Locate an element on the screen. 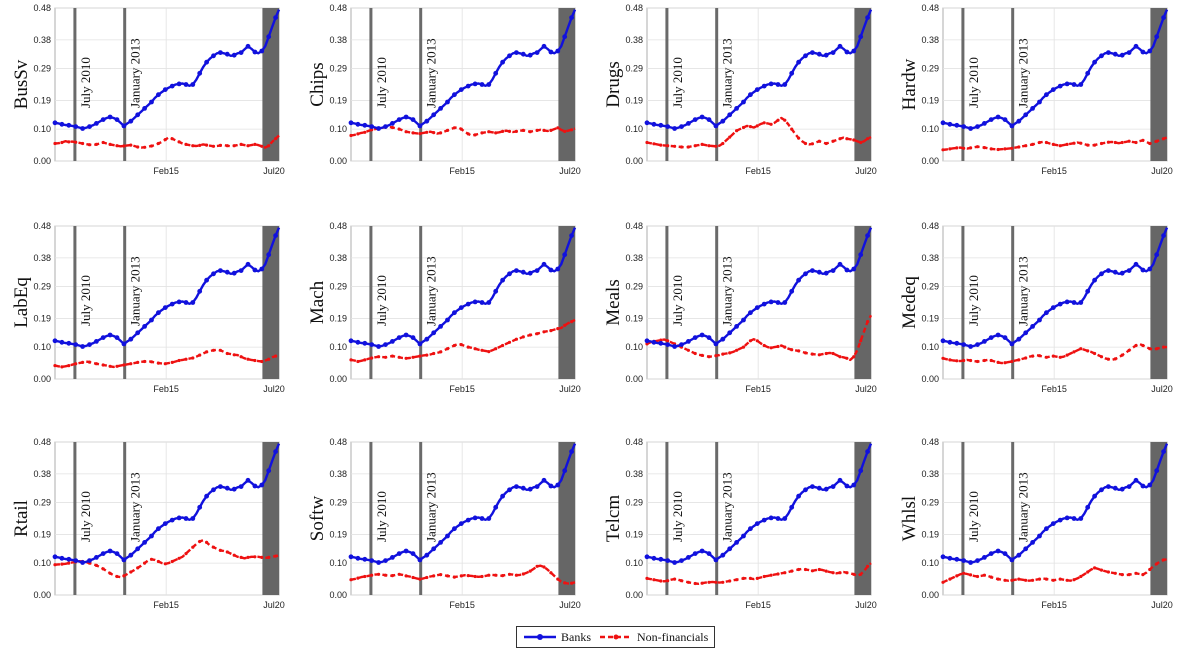 The image size is (1191, 649). panel-label: Mach is located at coordinates (317, 302).